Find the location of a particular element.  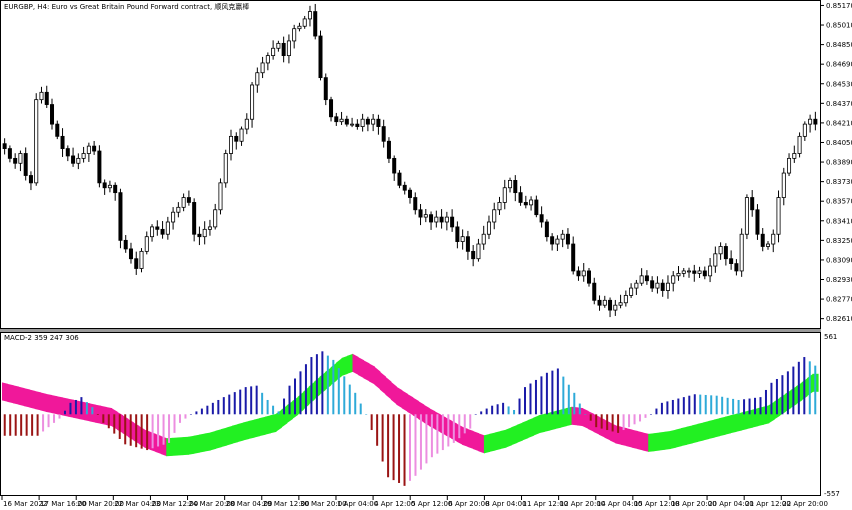

time-tick-label: 4 Apr 12:00 is located at coordinates (394, 504).